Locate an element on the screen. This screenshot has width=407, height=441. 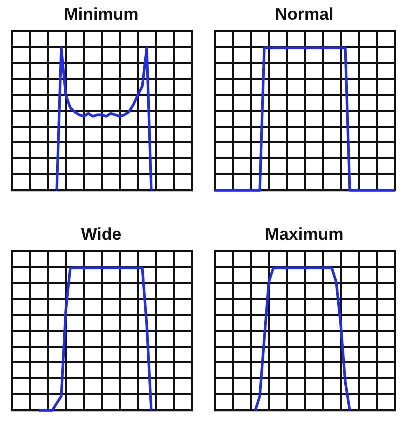
chart-title: Normal is located at coordinates (304, 15).